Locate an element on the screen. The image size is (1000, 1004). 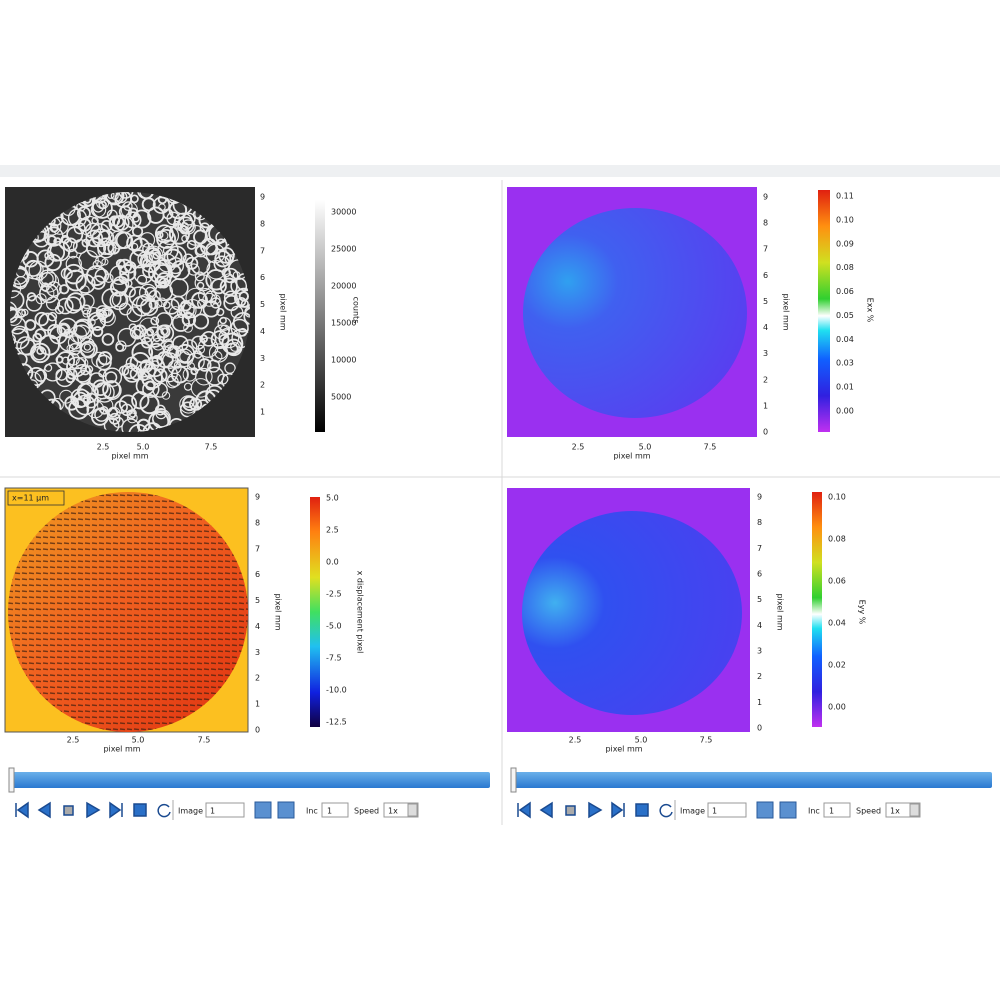
colorbar-tick-label: 0.08 is located at coordinates (845, 267).